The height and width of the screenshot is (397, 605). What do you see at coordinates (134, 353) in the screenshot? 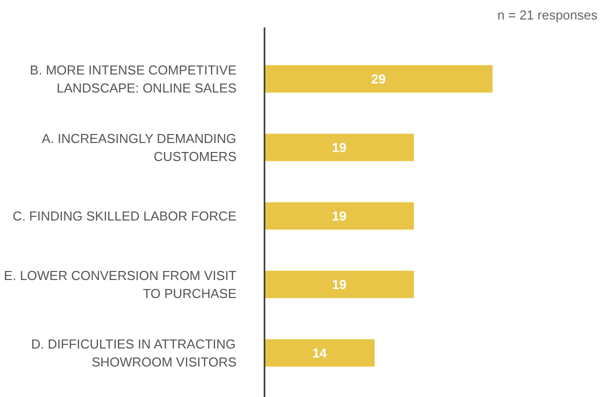
I see `y-tick-label: D. DIFFICULTIES IN ATTRACTING SHOWROOM VISITORS` at bounding box center [134, 353].